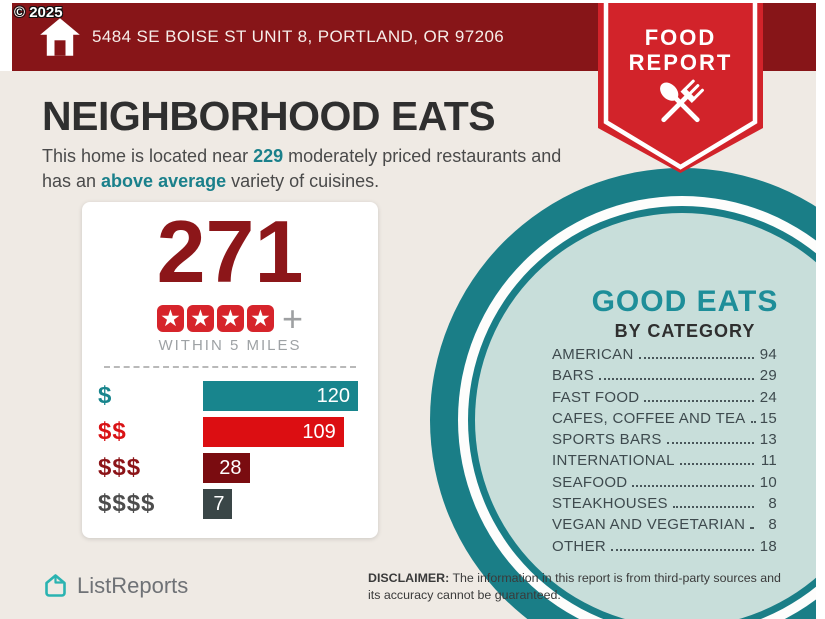  Describe the element at coordinates (573, 376) in the screenshot. I see `category-label: BARS` at that location.